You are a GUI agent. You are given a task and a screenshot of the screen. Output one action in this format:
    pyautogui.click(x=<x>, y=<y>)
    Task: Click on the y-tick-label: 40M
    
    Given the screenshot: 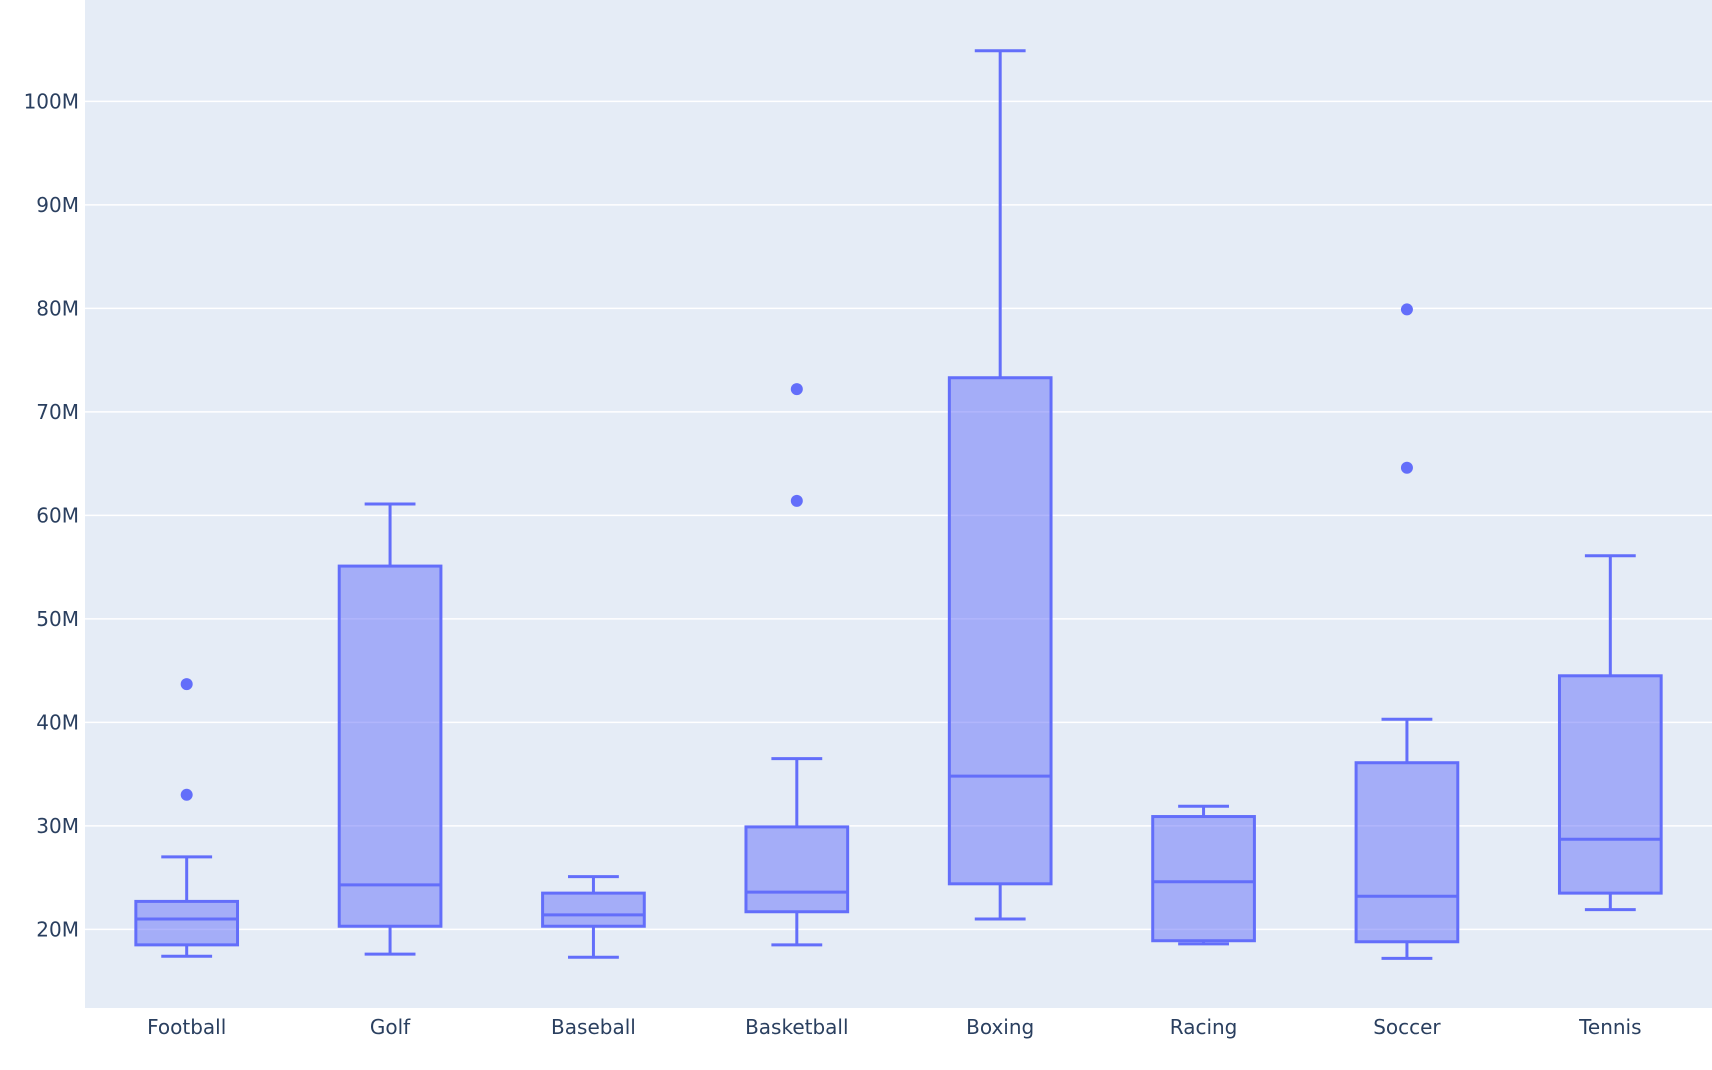 What is the action you would take?
    pyautogui.click(x=57, y=722)
    